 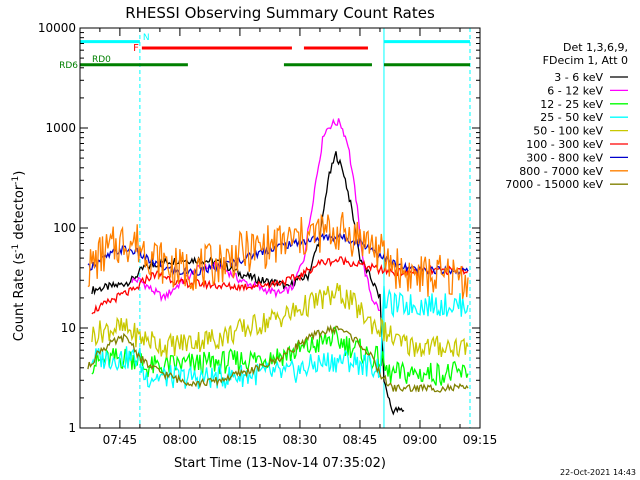 I want to click on legend-label: 100 - 300 keV, so click(x=564, y=144).